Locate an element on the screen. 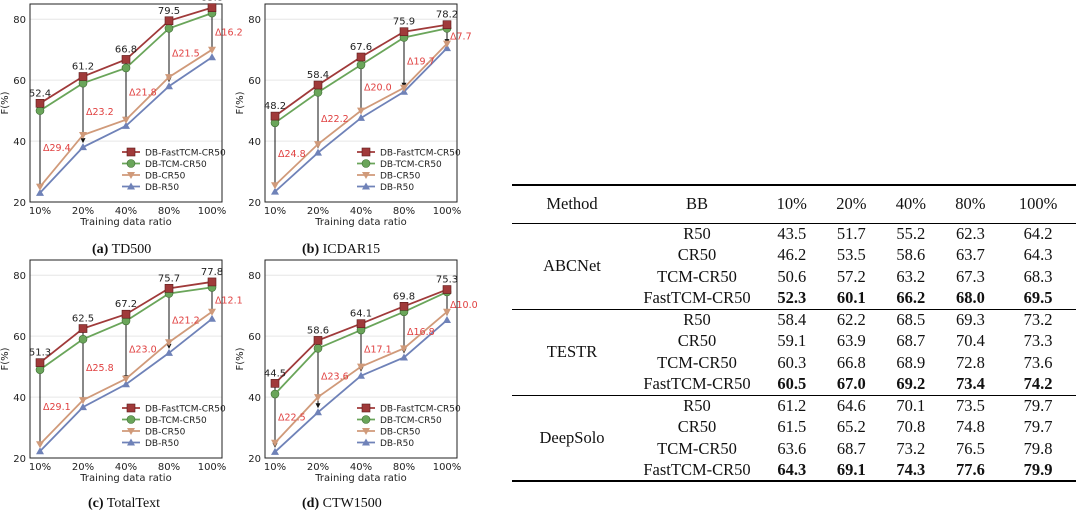  y-tick-label: 60 is located at coordinates (254, 337).